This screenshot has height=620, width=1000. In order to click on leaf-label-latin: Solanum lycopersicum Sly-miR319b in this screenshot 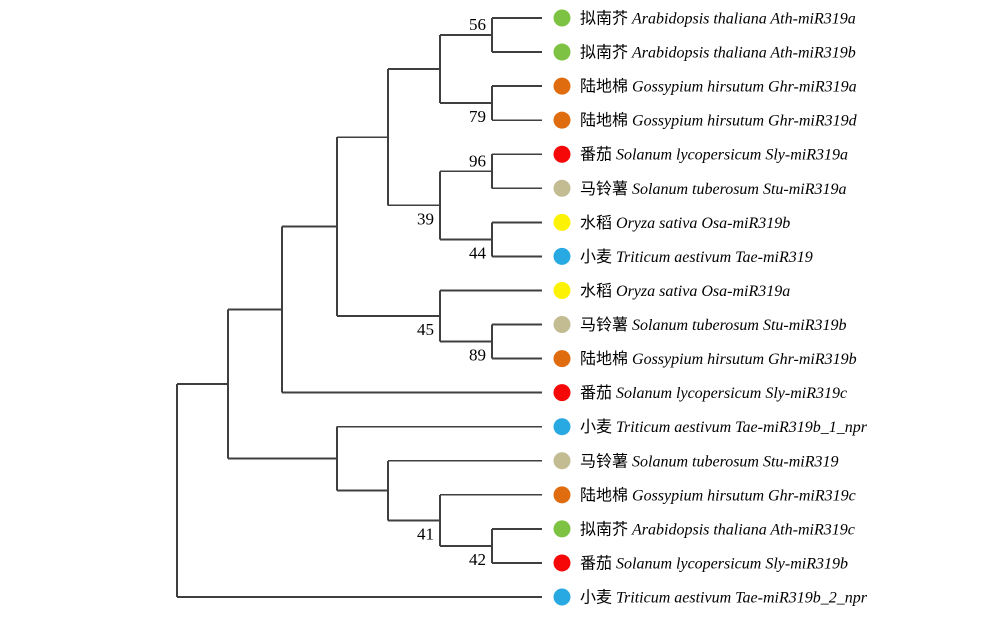, I will do `click(732, 563)`.